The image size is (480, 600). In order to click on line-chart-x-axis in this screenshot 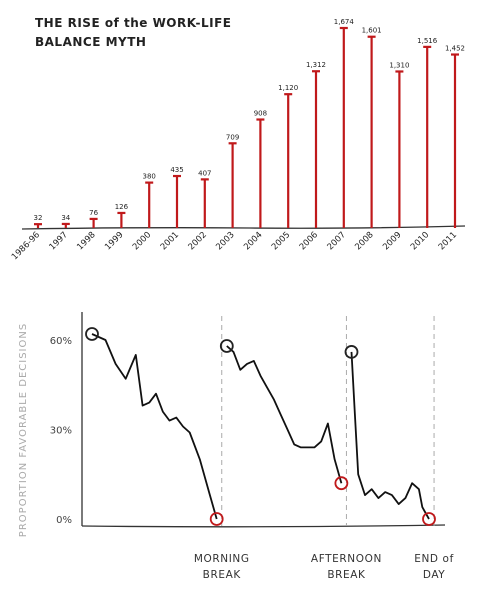, I will do `click(263, 526)`.